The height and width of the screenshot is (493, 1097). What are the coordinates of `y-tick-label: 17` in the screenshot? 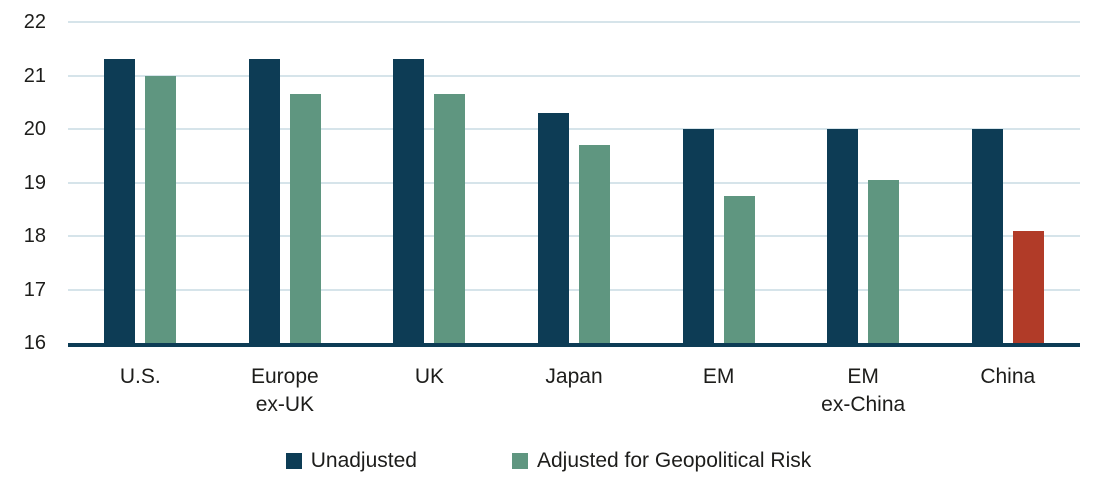 It's located at (34, 289).